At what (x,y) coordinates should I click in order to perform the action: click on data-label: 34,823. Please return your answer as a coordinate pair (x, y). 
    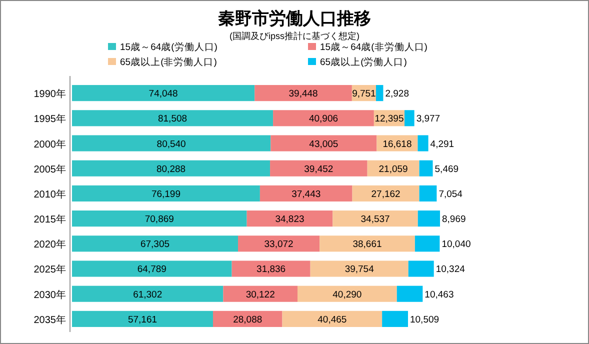
    Looking at the image, I should click on (289, 220).